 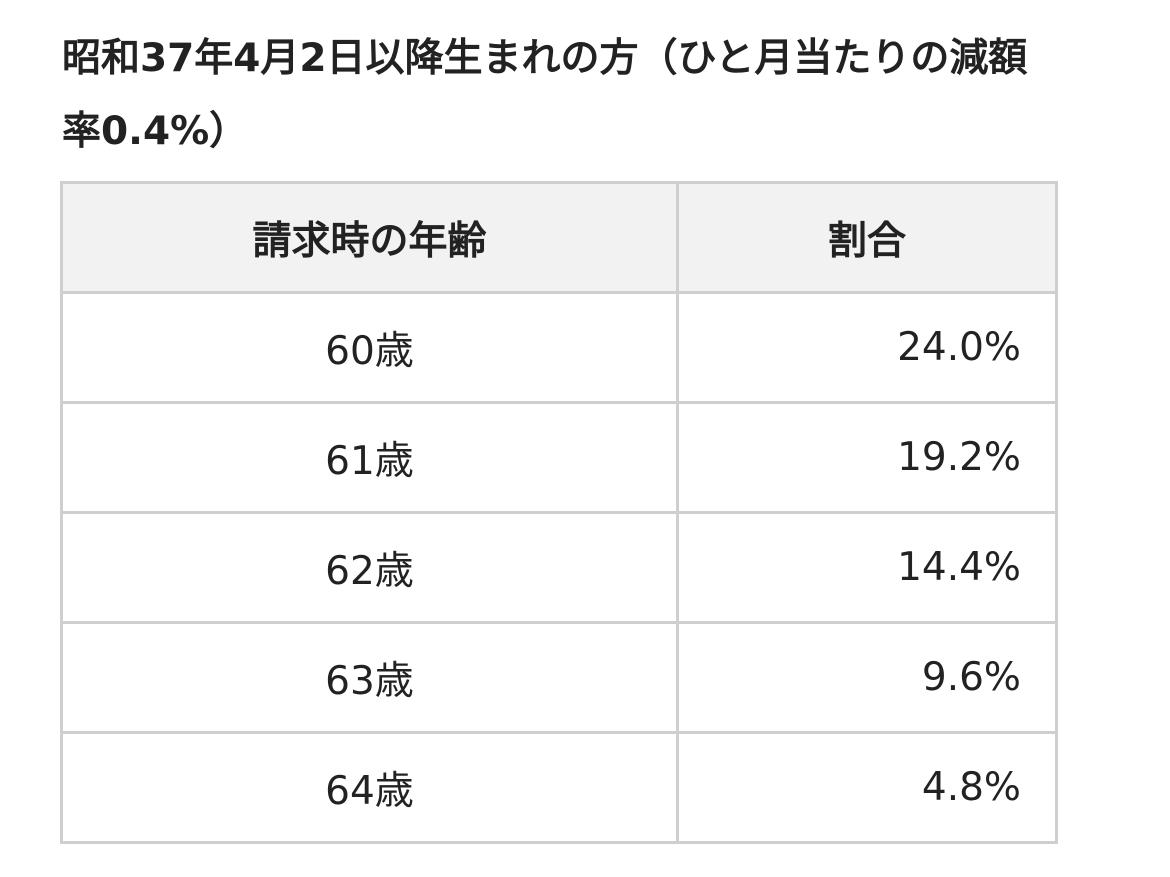 I want to click on header-cell: 請求時の年齢, so click(x=369, y=237).